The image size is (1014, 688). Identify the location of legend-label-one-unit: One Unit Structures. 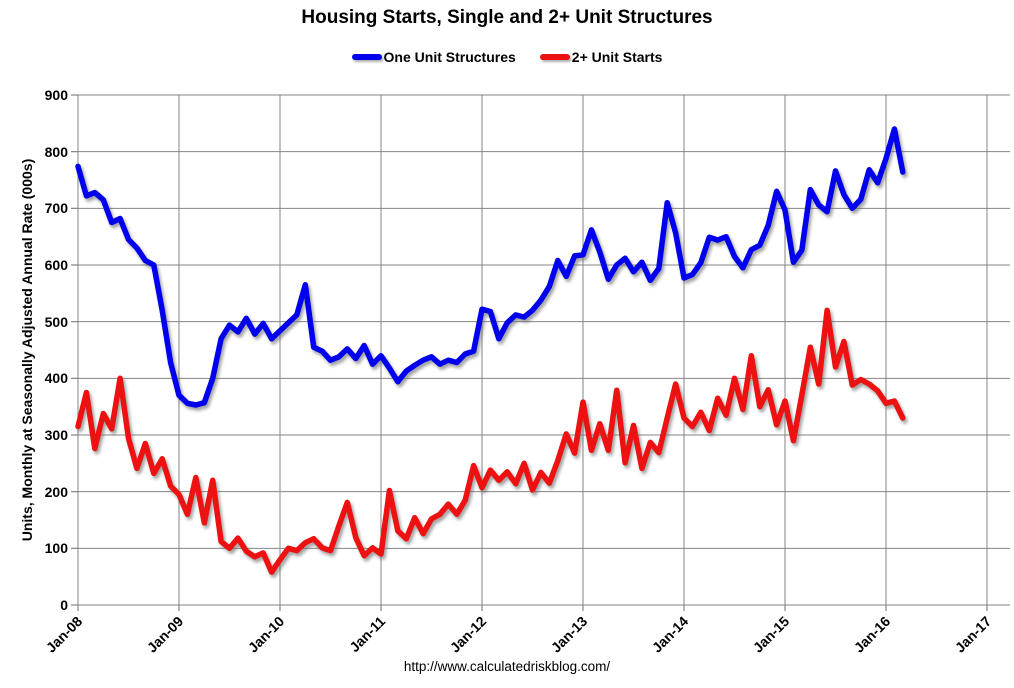
(449, 57).